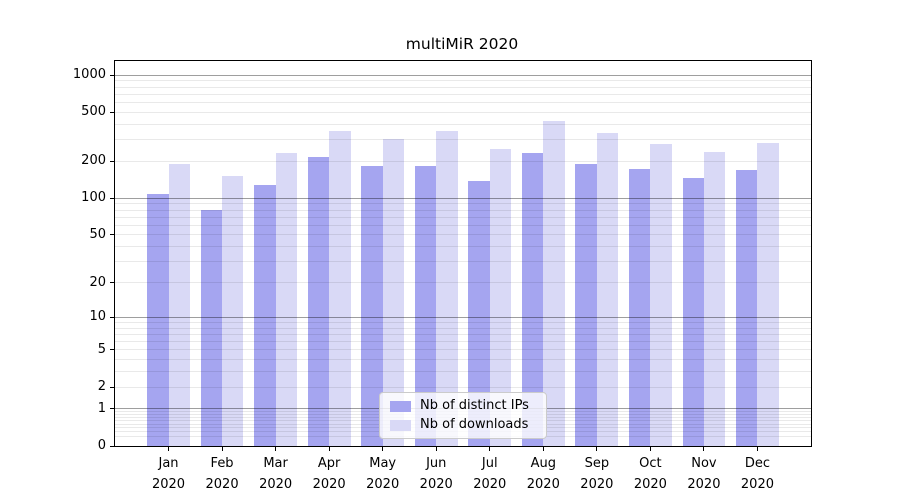  I want to click on bar-distinct-ips-oct, so click(639, 307).